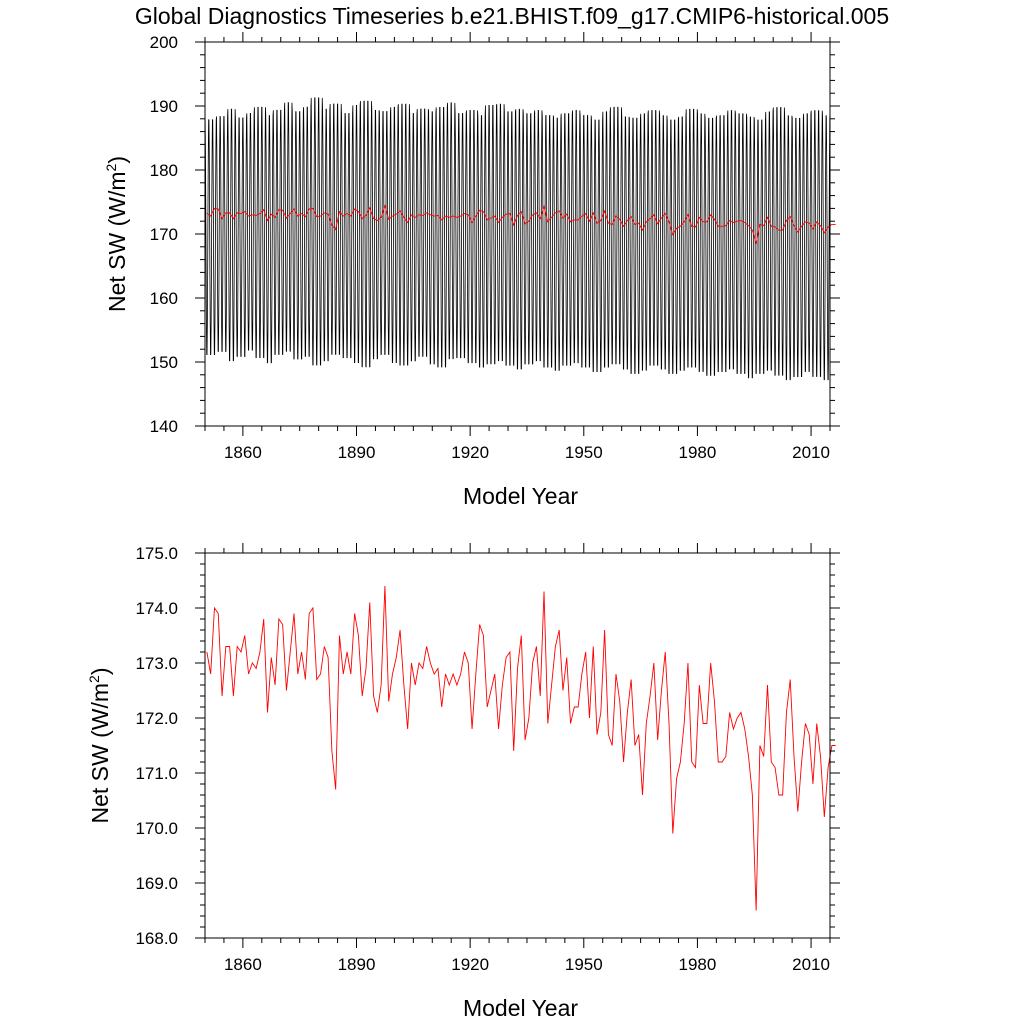 This screenshot has width=1024, height=1024. What do you see at coordinates (243, 964) in the screenshot?
I see `chart2-xtick-label: 1860` at bounding box center [243, 964].